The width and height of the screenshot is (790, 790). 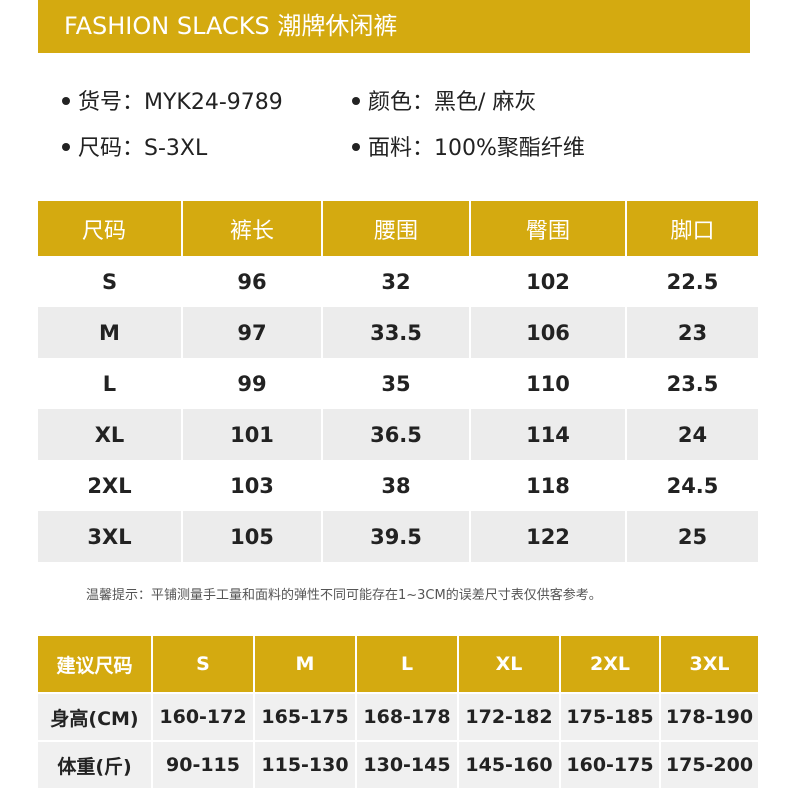 What do you see at coordinates (709, 764) in the screenshot?
I see `cell-weight: 175-200` at bounding box center [709, 764].